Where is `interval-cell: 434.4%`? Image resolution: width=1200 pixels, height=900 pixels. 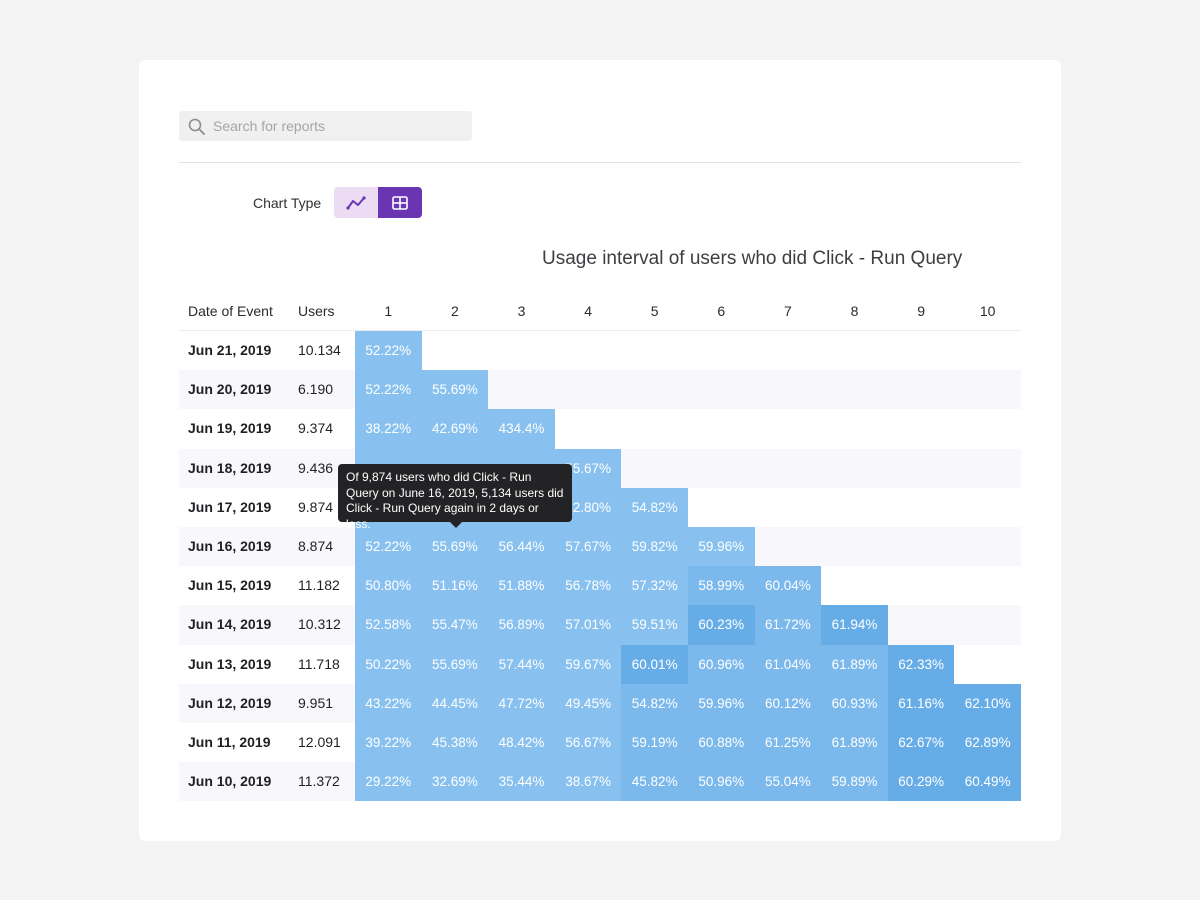 interval-cell: 434.4% is located at coordinates (521, 429).